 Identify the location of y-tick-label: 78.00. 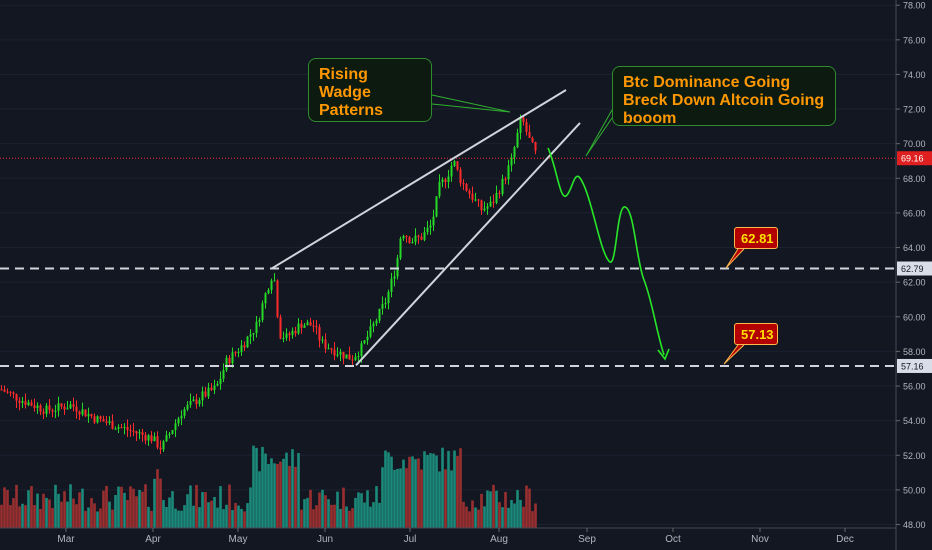
(914, 6).